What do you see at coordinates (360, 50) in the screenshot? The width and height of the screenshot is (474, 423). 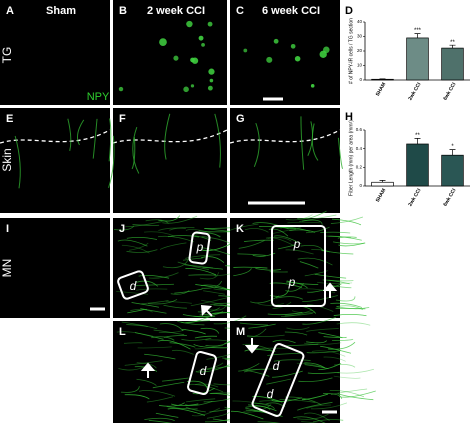 I see `y-tick-label: 20` at bounding box center [360, 50].